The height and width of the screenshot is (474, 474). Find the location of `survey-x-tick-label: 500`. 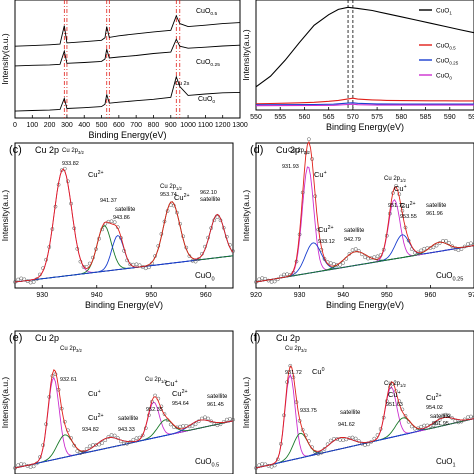

survey-x-tick-label: 500 is located at coordinates (102, 125).